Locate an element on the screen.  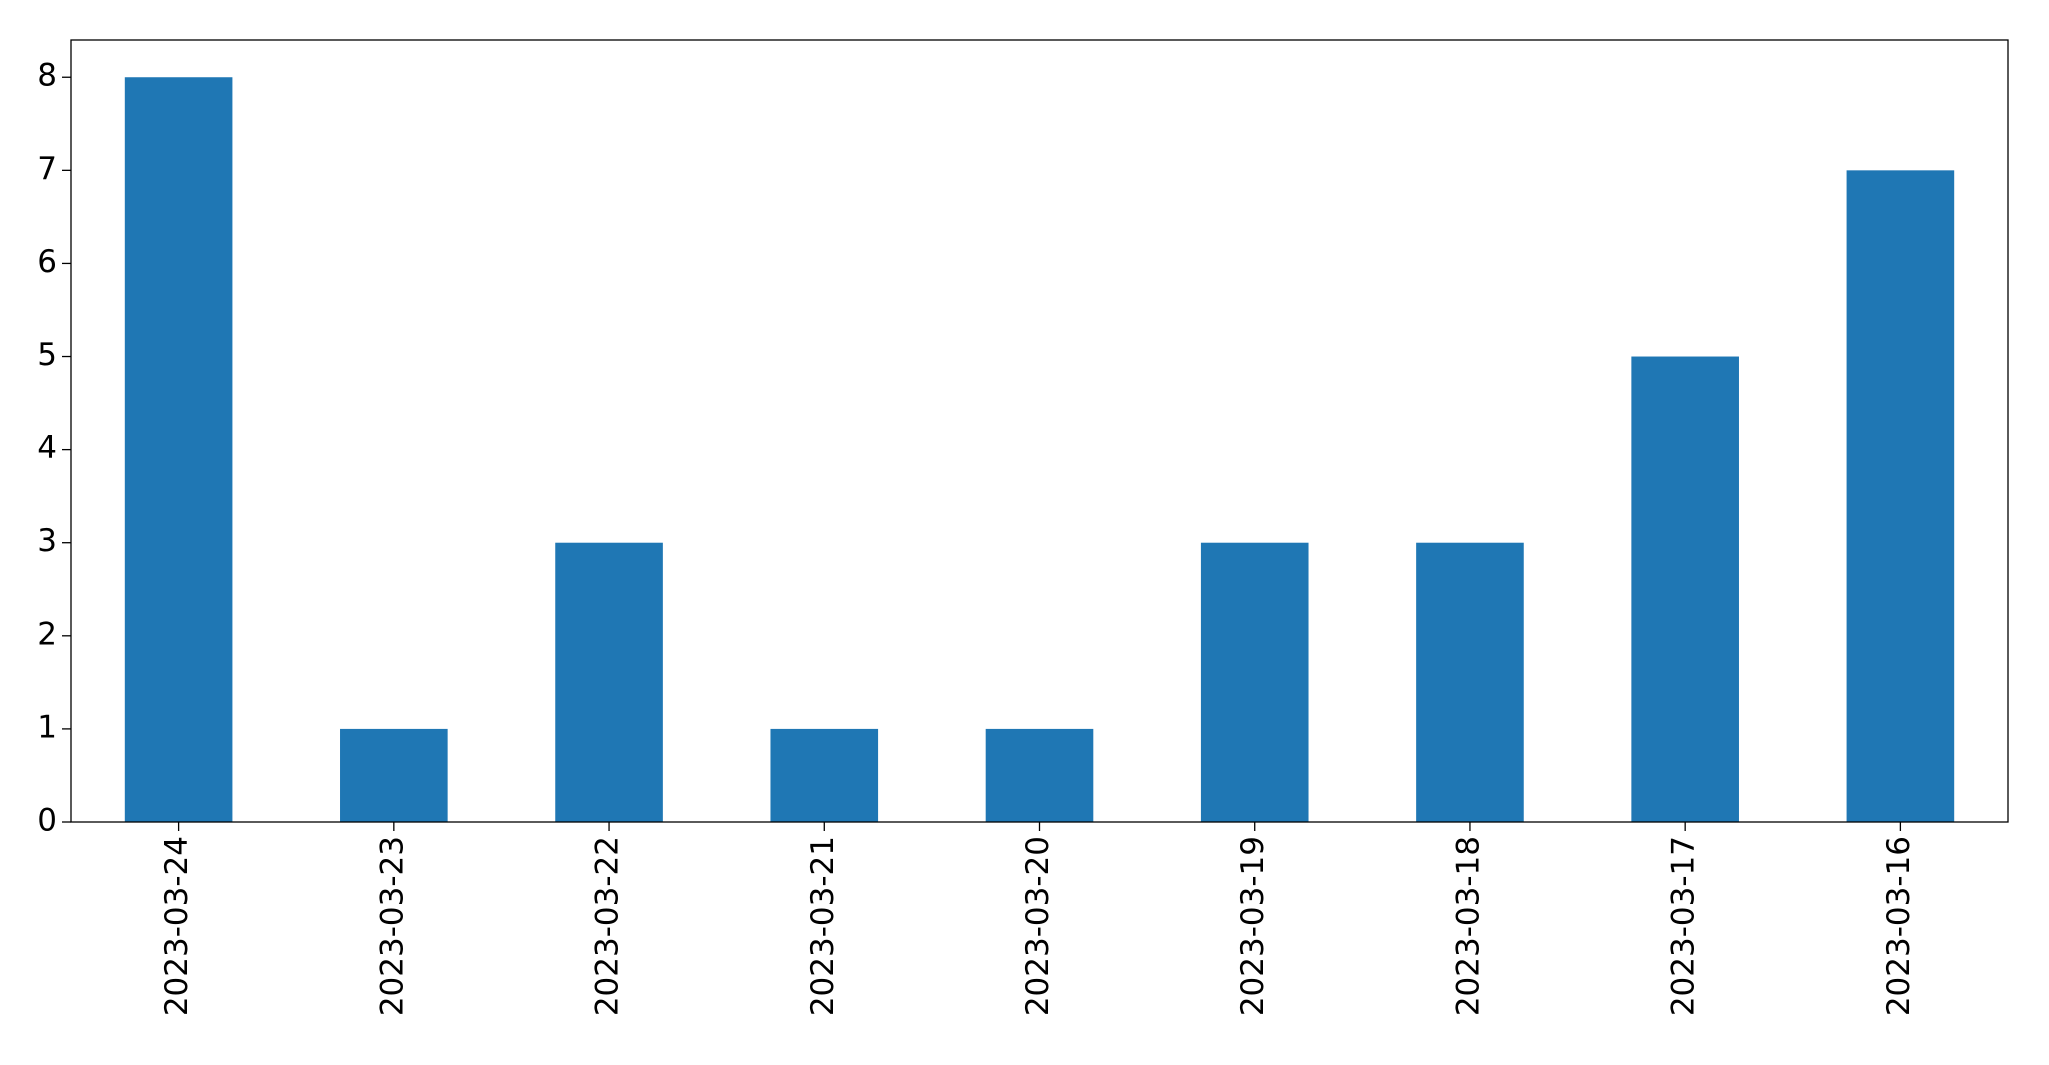
y-tick-label: 5 is located at coordinates (47, 355).